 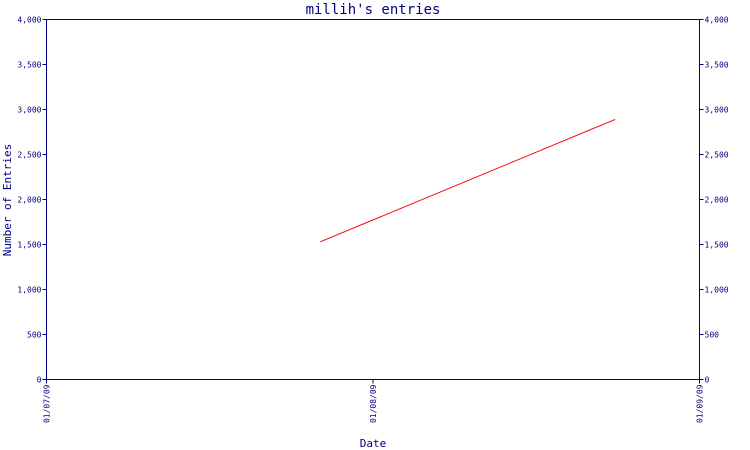 What do you see at coordinates (717, 20) in the screenshot?
I see `y-tick-label-right: 4,000` at bounding box center [717, 20].